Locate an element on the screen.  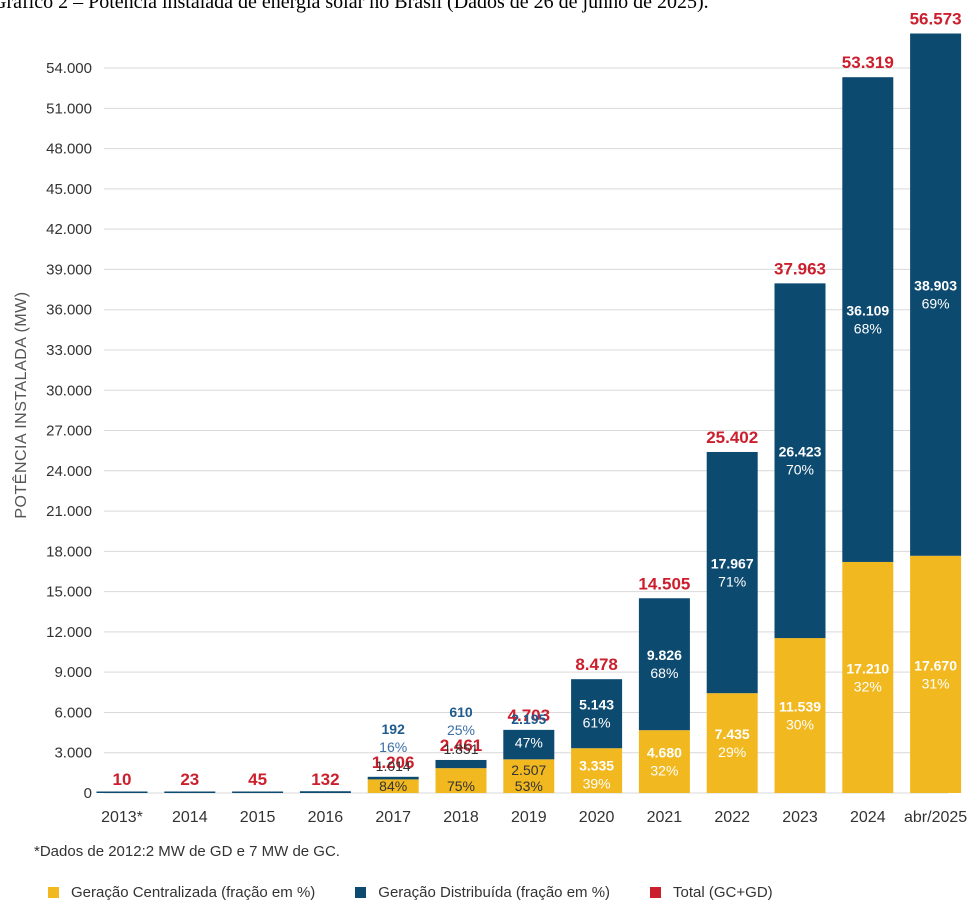
total-label: 2.461 is located at coordinates (461, 745).